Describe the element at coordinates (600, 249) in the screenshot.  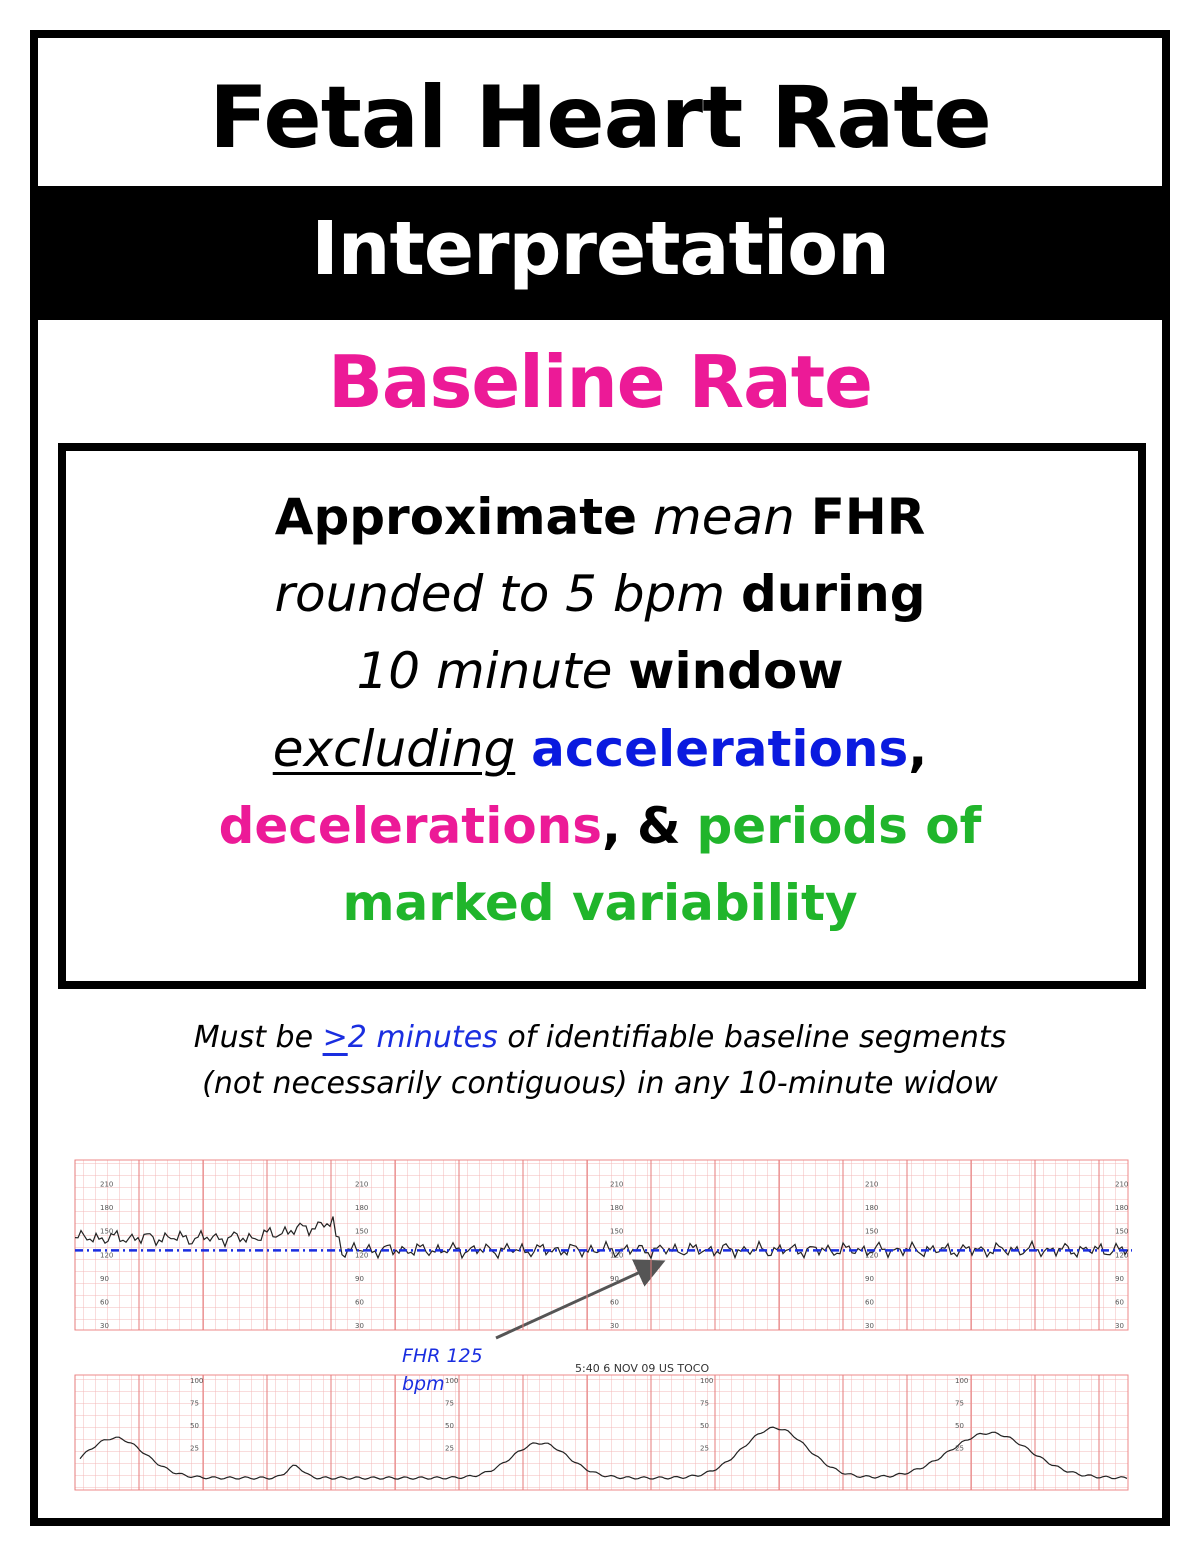
I see `subtitle: Interpretation` at that location.